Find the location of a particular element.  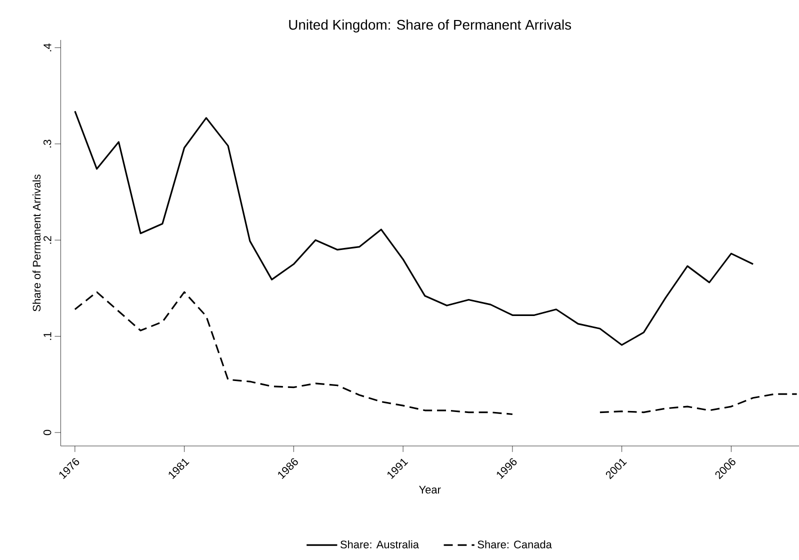

x-axis-title: Year is located at coordinates (430, 490).